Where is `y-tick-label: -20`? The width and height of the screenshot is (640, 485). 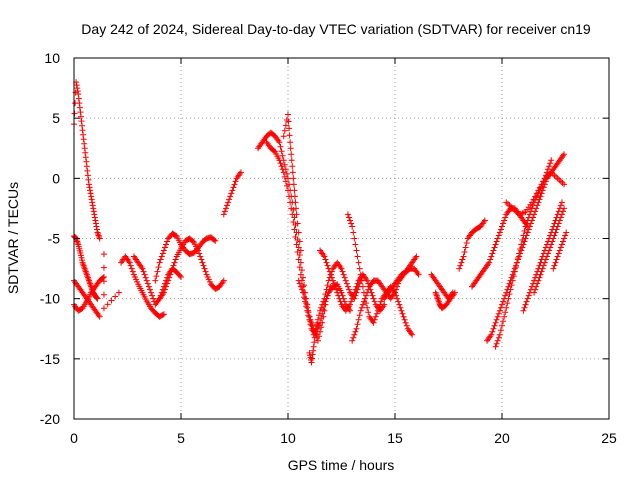
y-tick-label: -20 is located at coordinates (50, 419).